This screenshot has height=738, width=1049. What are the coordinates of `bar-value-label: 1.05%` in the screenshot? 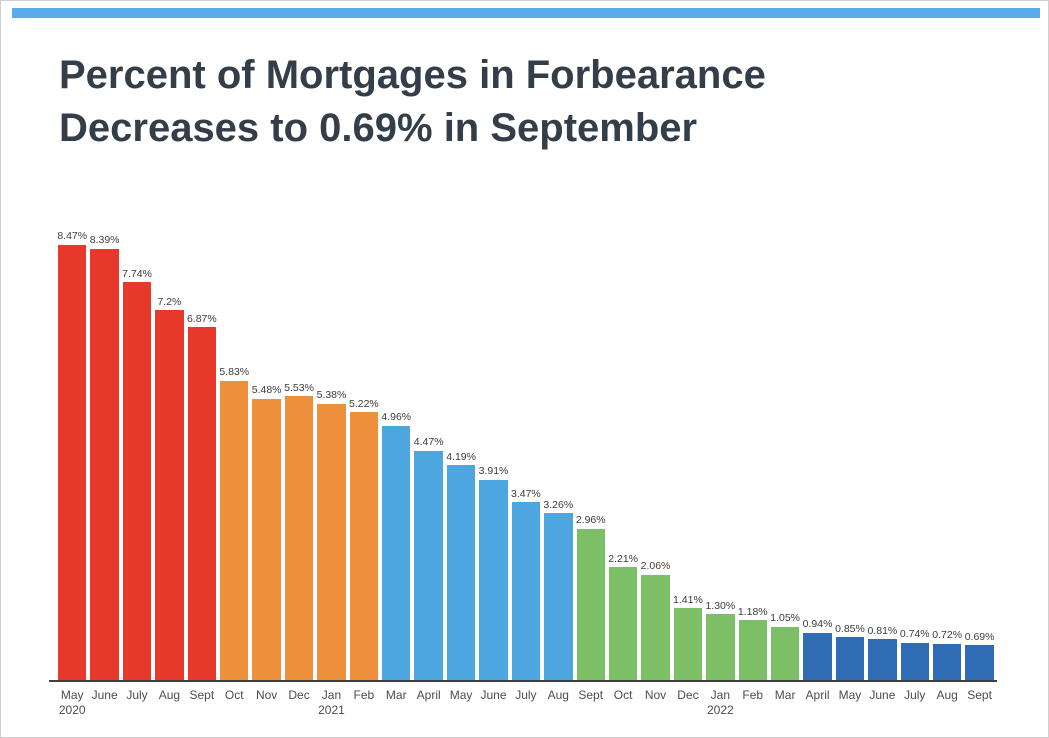 It's located at (785, 618).